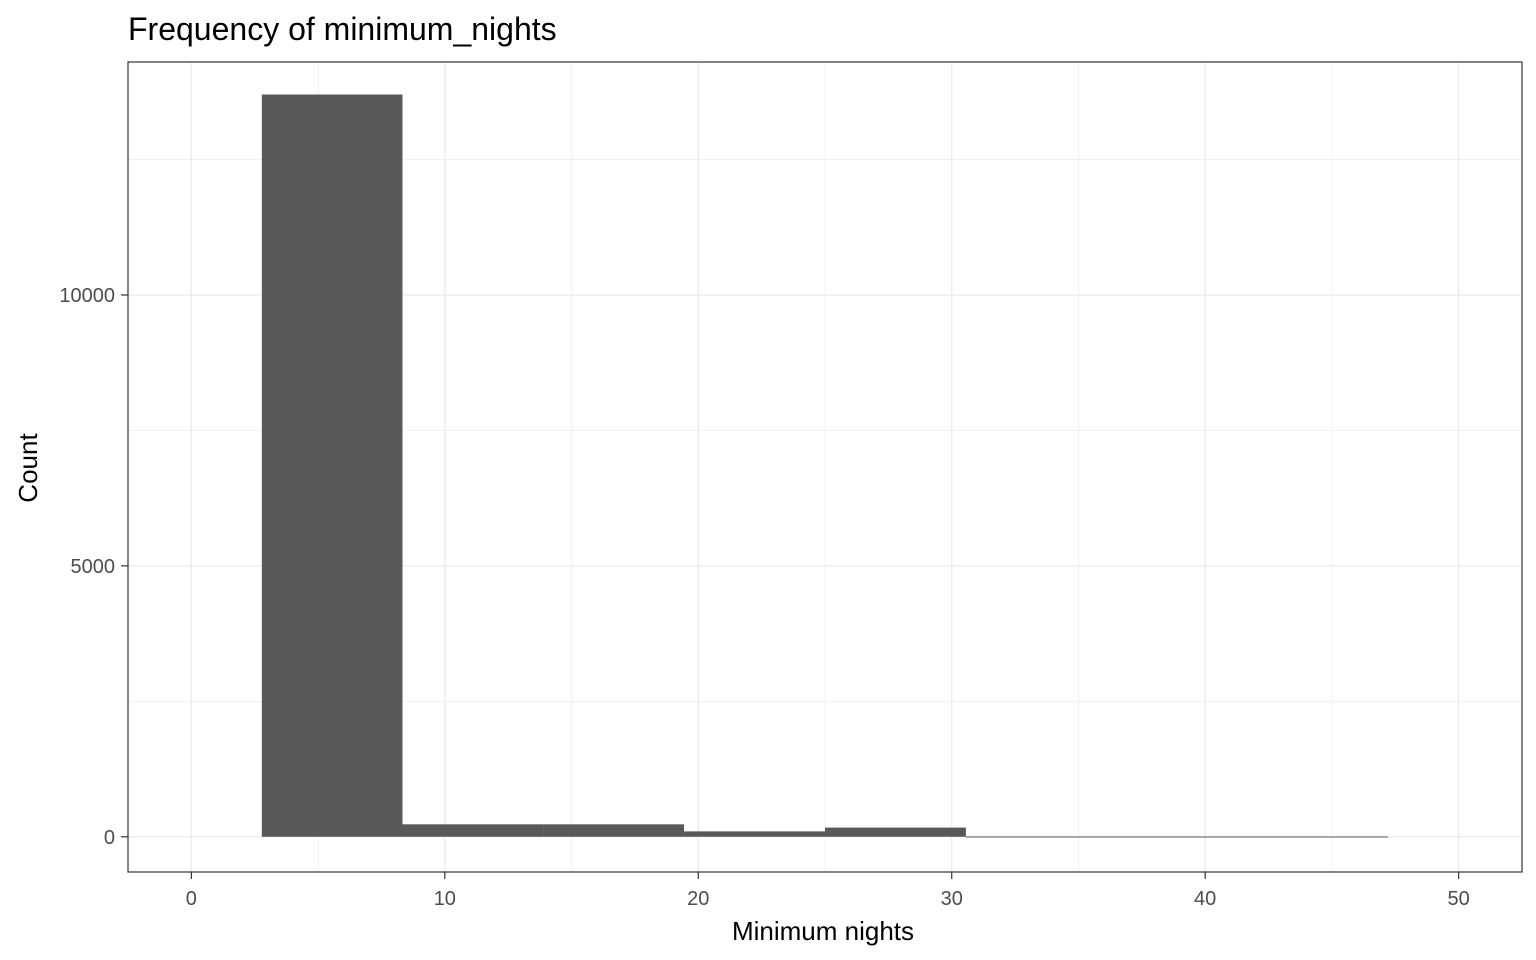 The height and width of the screenshot is (960, 1536). I want to click on y-tick-label: 0, so click(109, 838).